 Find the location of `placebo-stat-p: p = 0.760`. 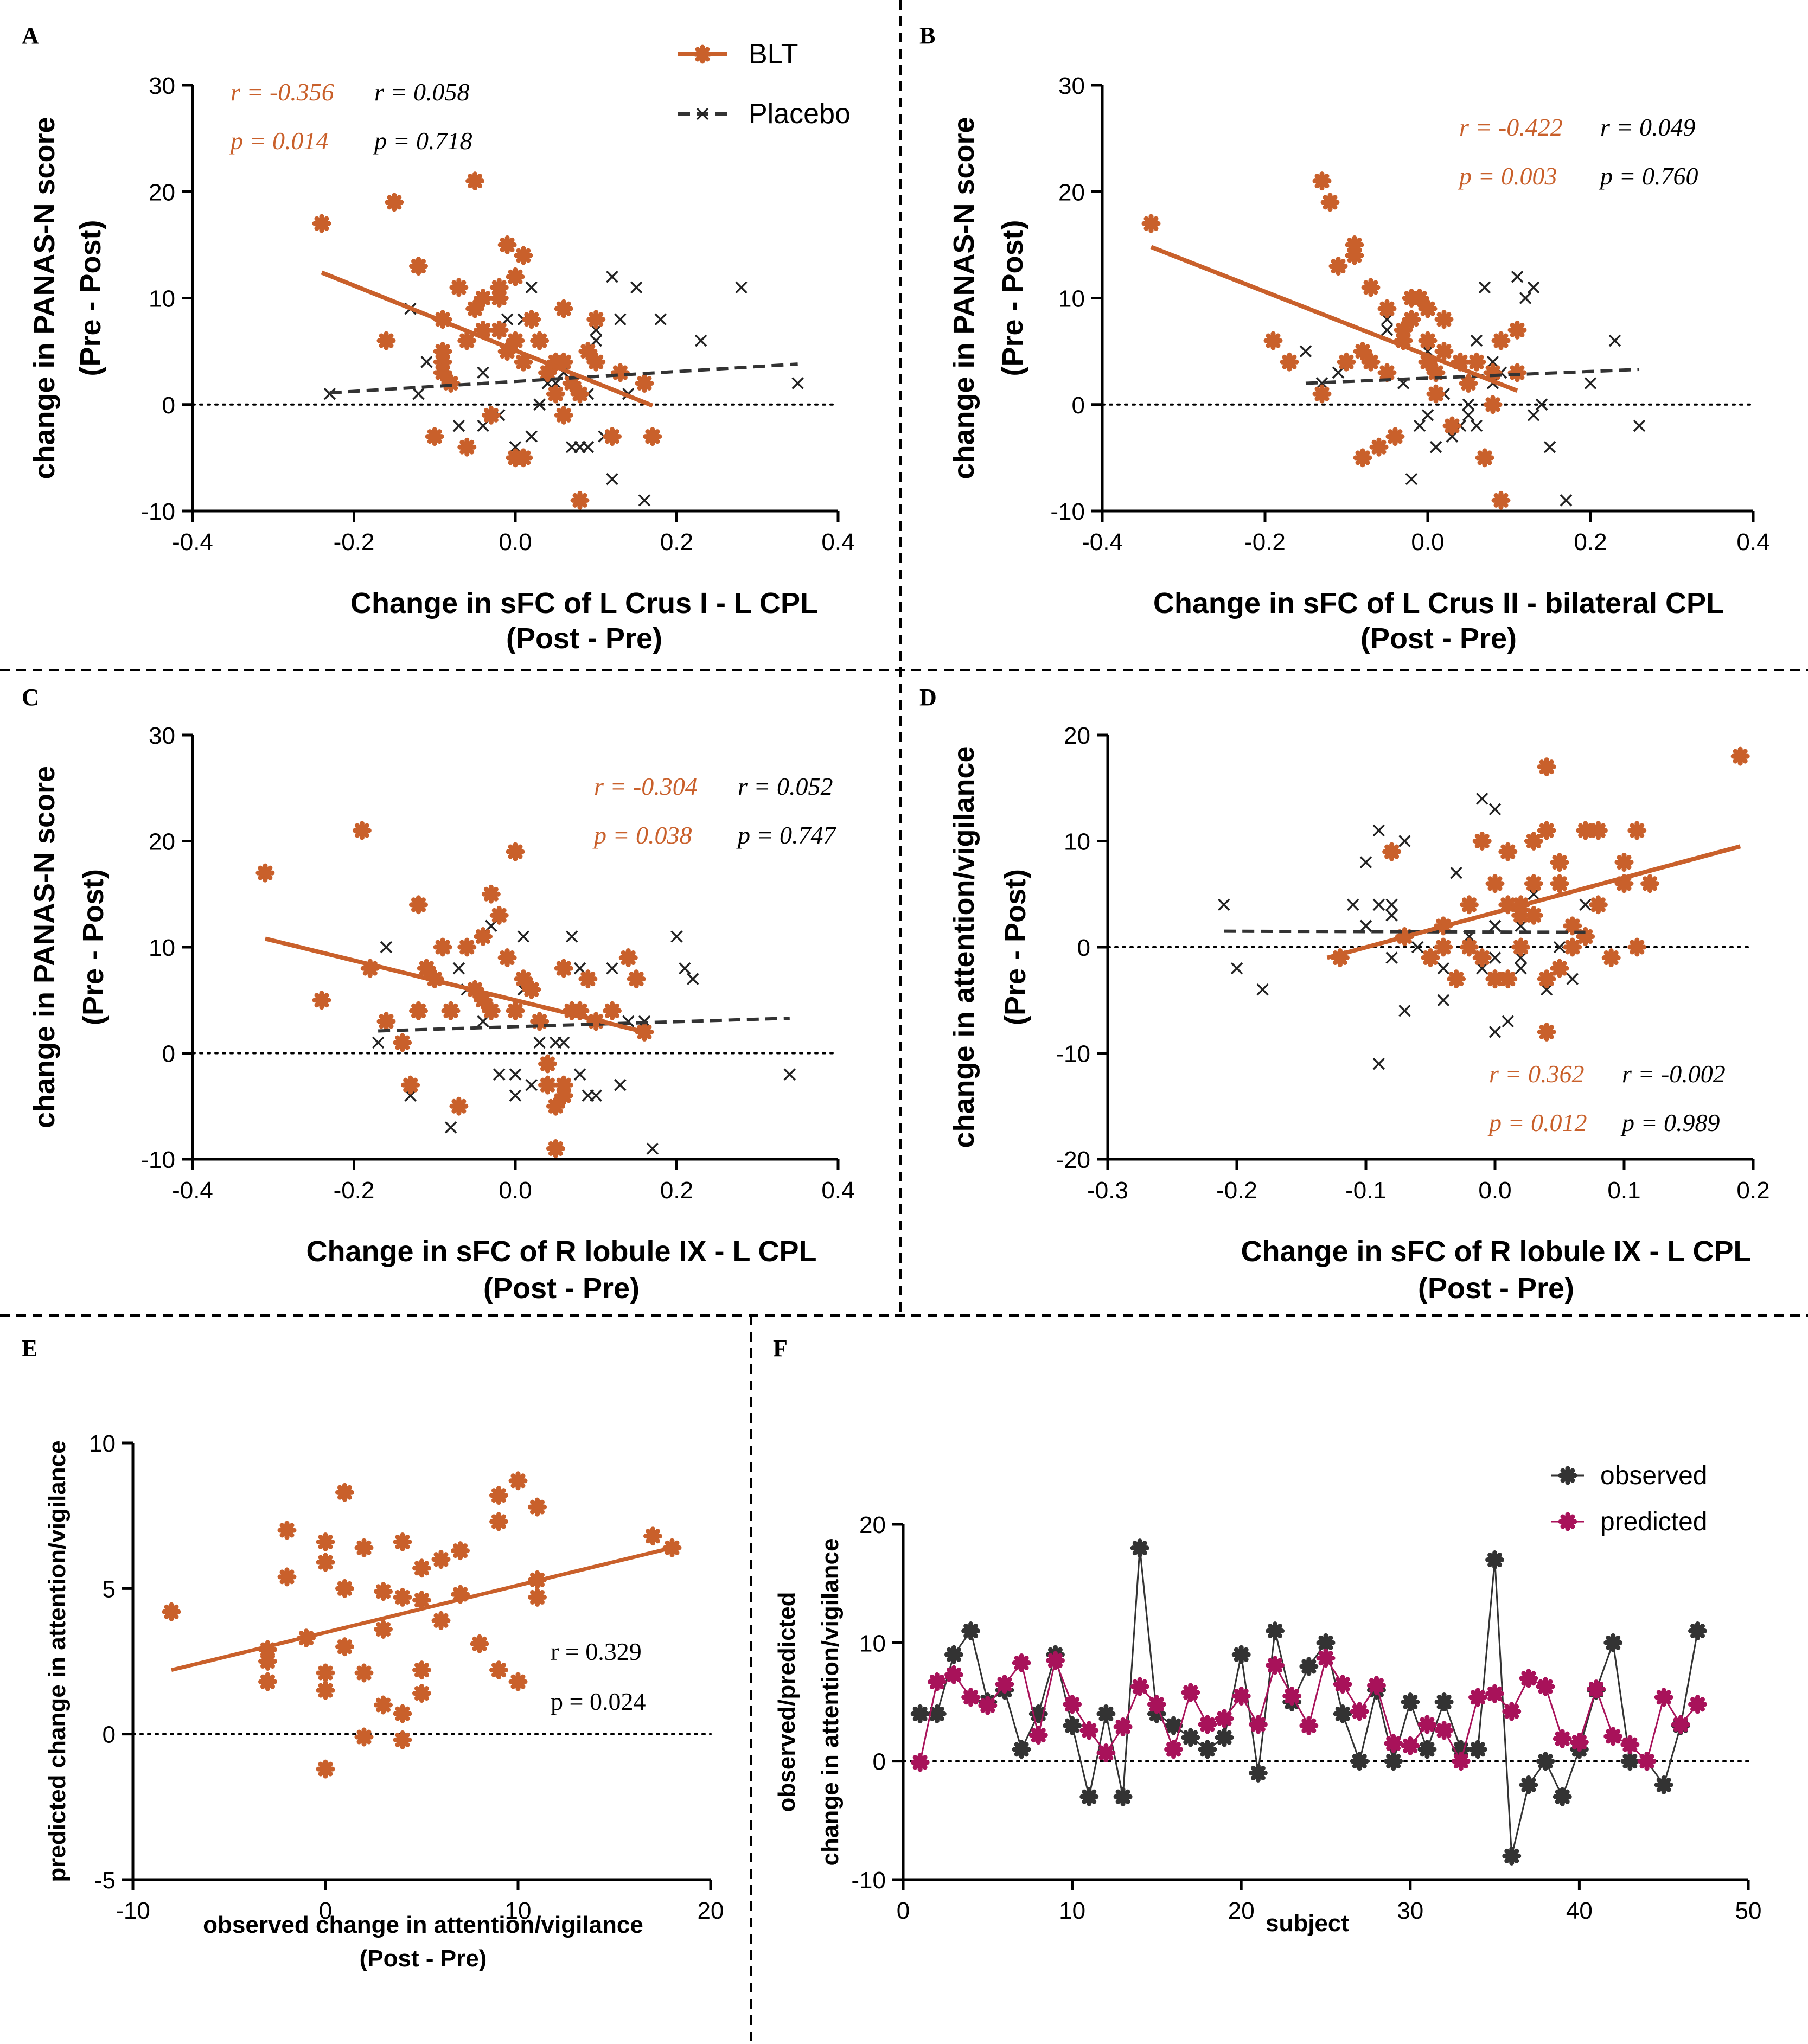

placebo-stat-p: p = 0.760 is located at coordinates (1648, 176).